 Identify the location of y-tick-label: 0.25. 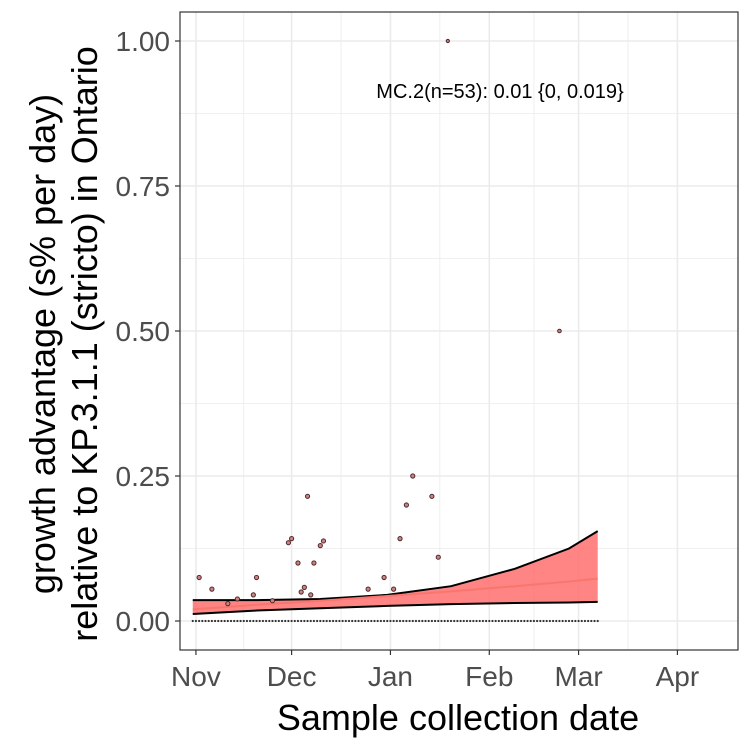
(143, 476).